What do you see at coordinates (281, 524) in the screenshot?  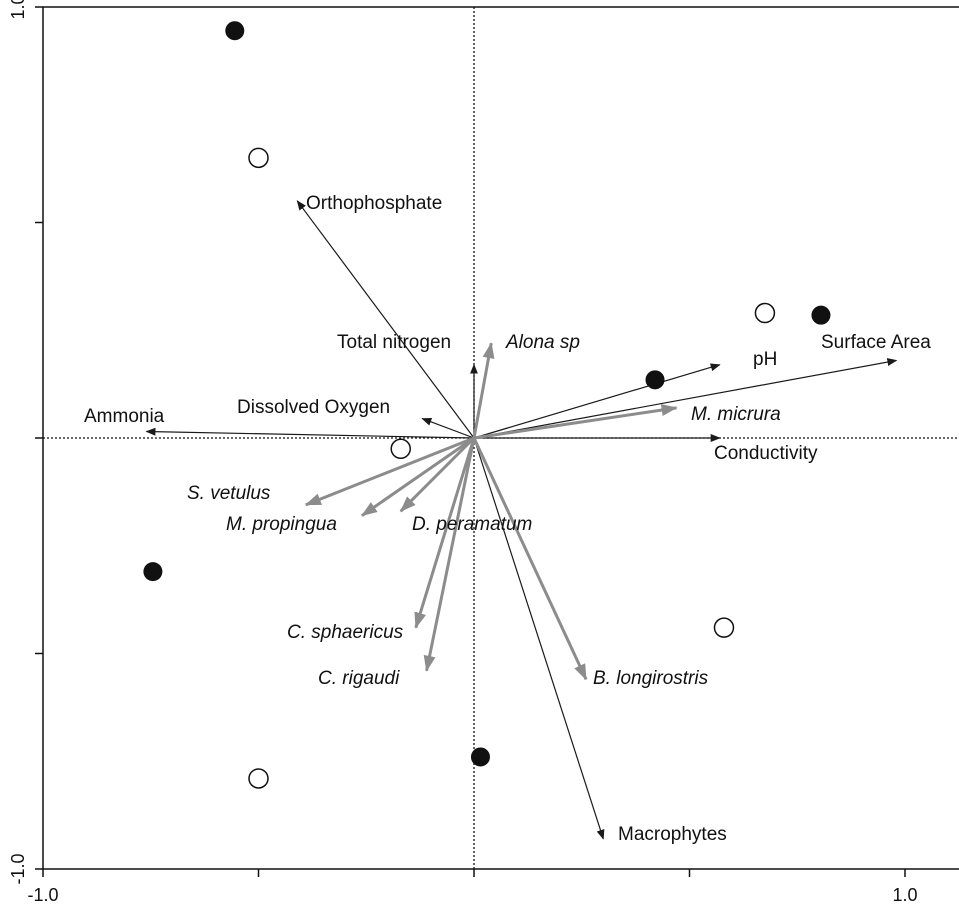 I see `species-label: M. propingua` at bounding box center [281, 524].